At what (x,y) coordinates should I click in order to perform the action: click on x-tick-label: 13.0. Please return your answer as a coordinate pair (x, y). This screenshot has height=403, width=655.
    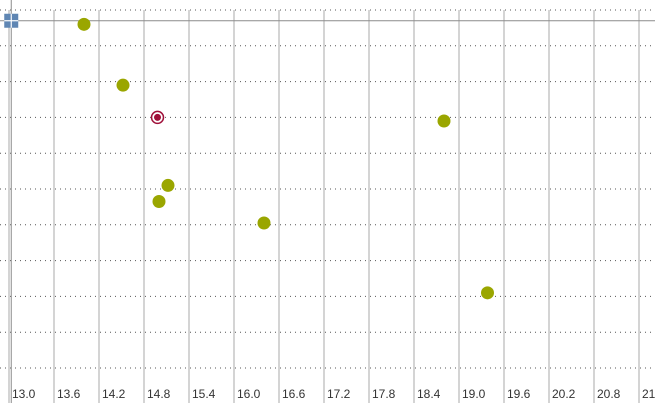
    Looking at the image, I should click on (24, 394).